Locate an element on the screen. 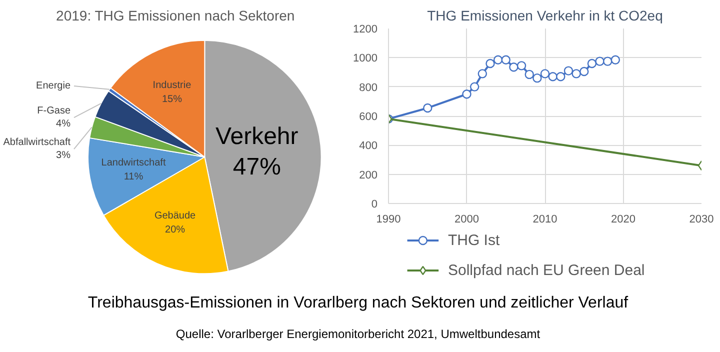 The width and height of the screenshot is (720, 352). legend-label: THG Ist is located at coordinates (474, 240).